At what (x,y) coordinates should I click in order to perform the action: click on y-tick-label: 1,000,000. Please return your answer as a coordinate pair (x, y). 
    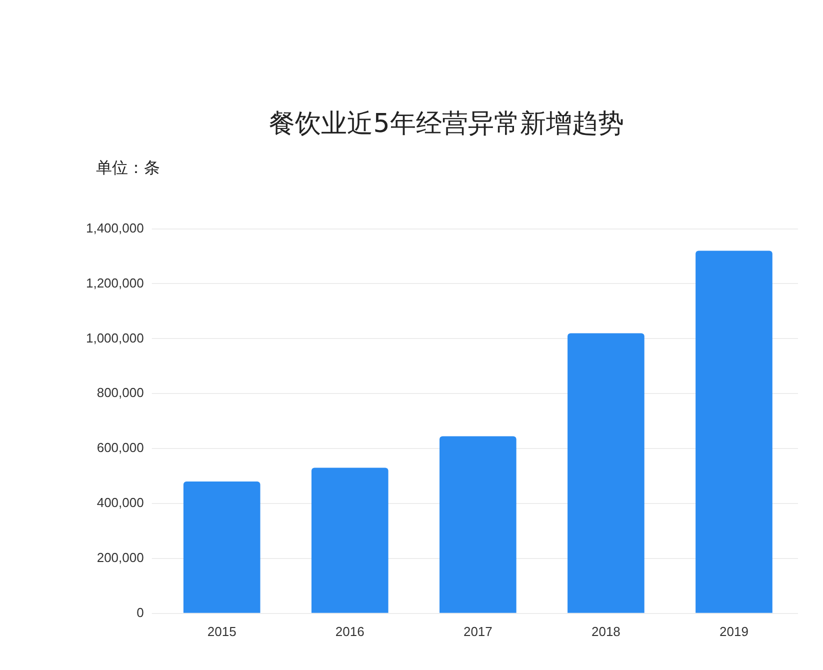
    Looking at the image, I should click on (115, 338).